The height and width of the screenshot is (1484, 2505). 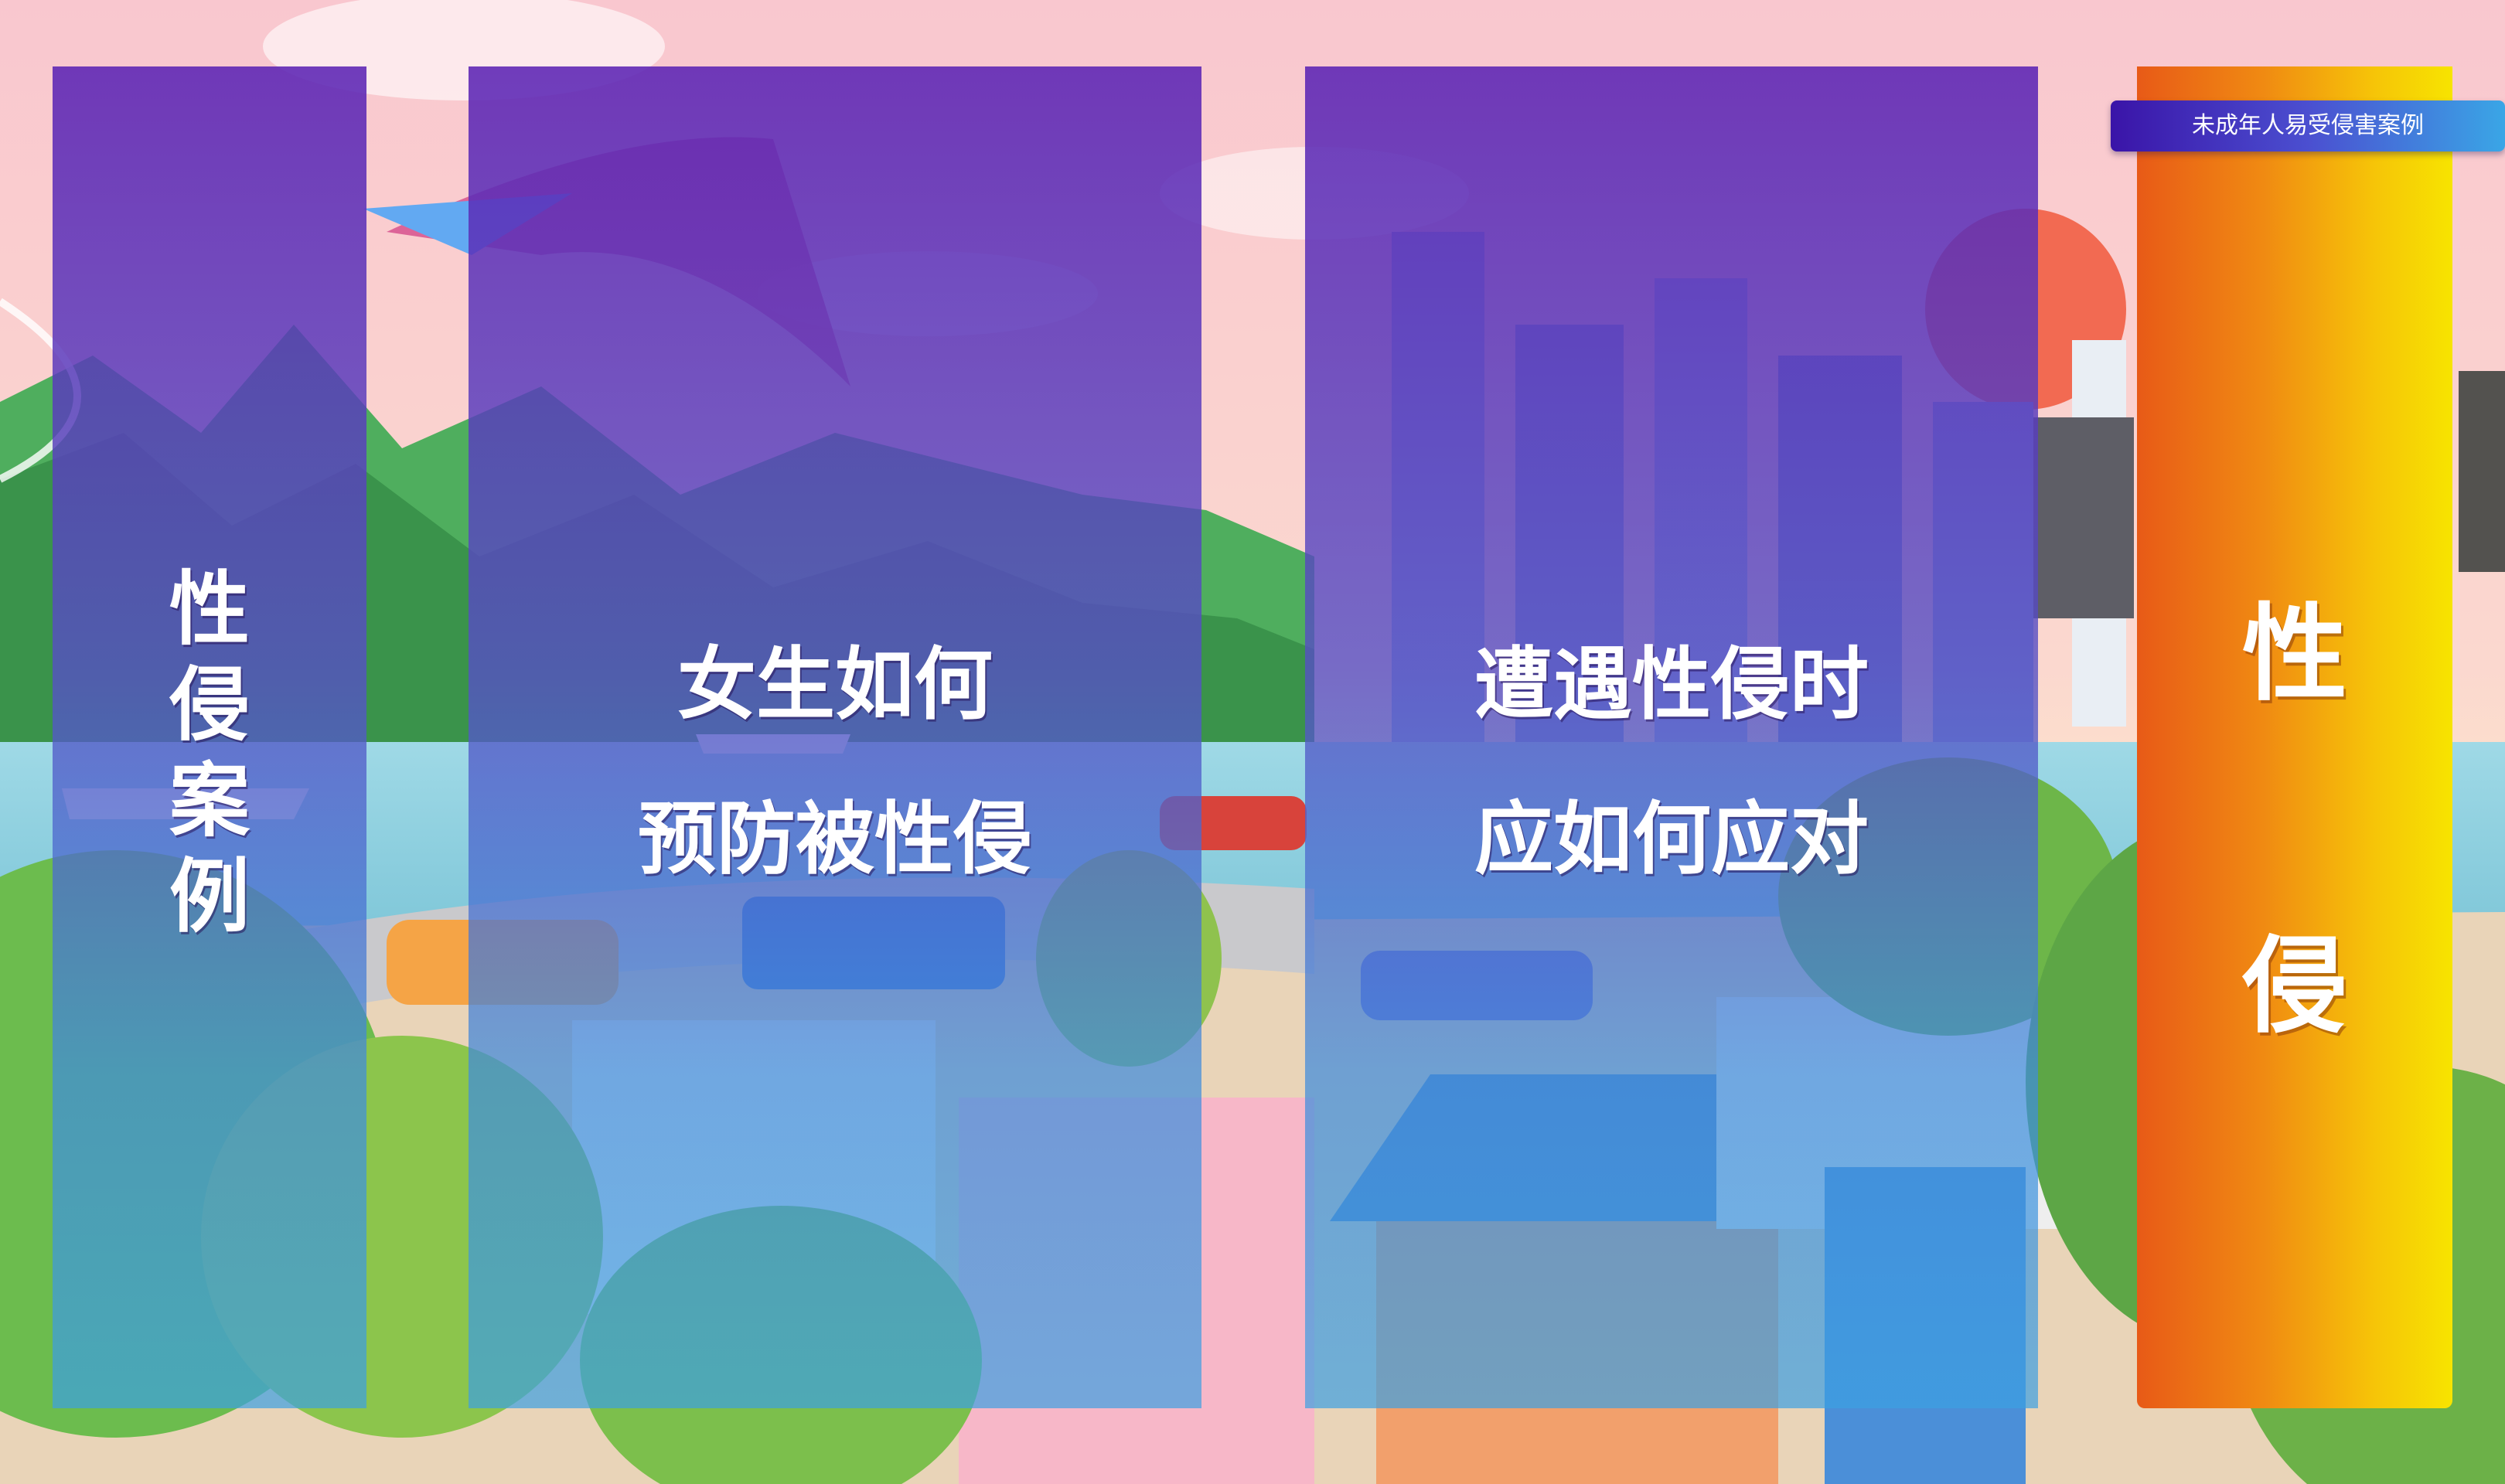 I want to click on panel-title-vertical: 性侵案例, so click(x=209, y=753).